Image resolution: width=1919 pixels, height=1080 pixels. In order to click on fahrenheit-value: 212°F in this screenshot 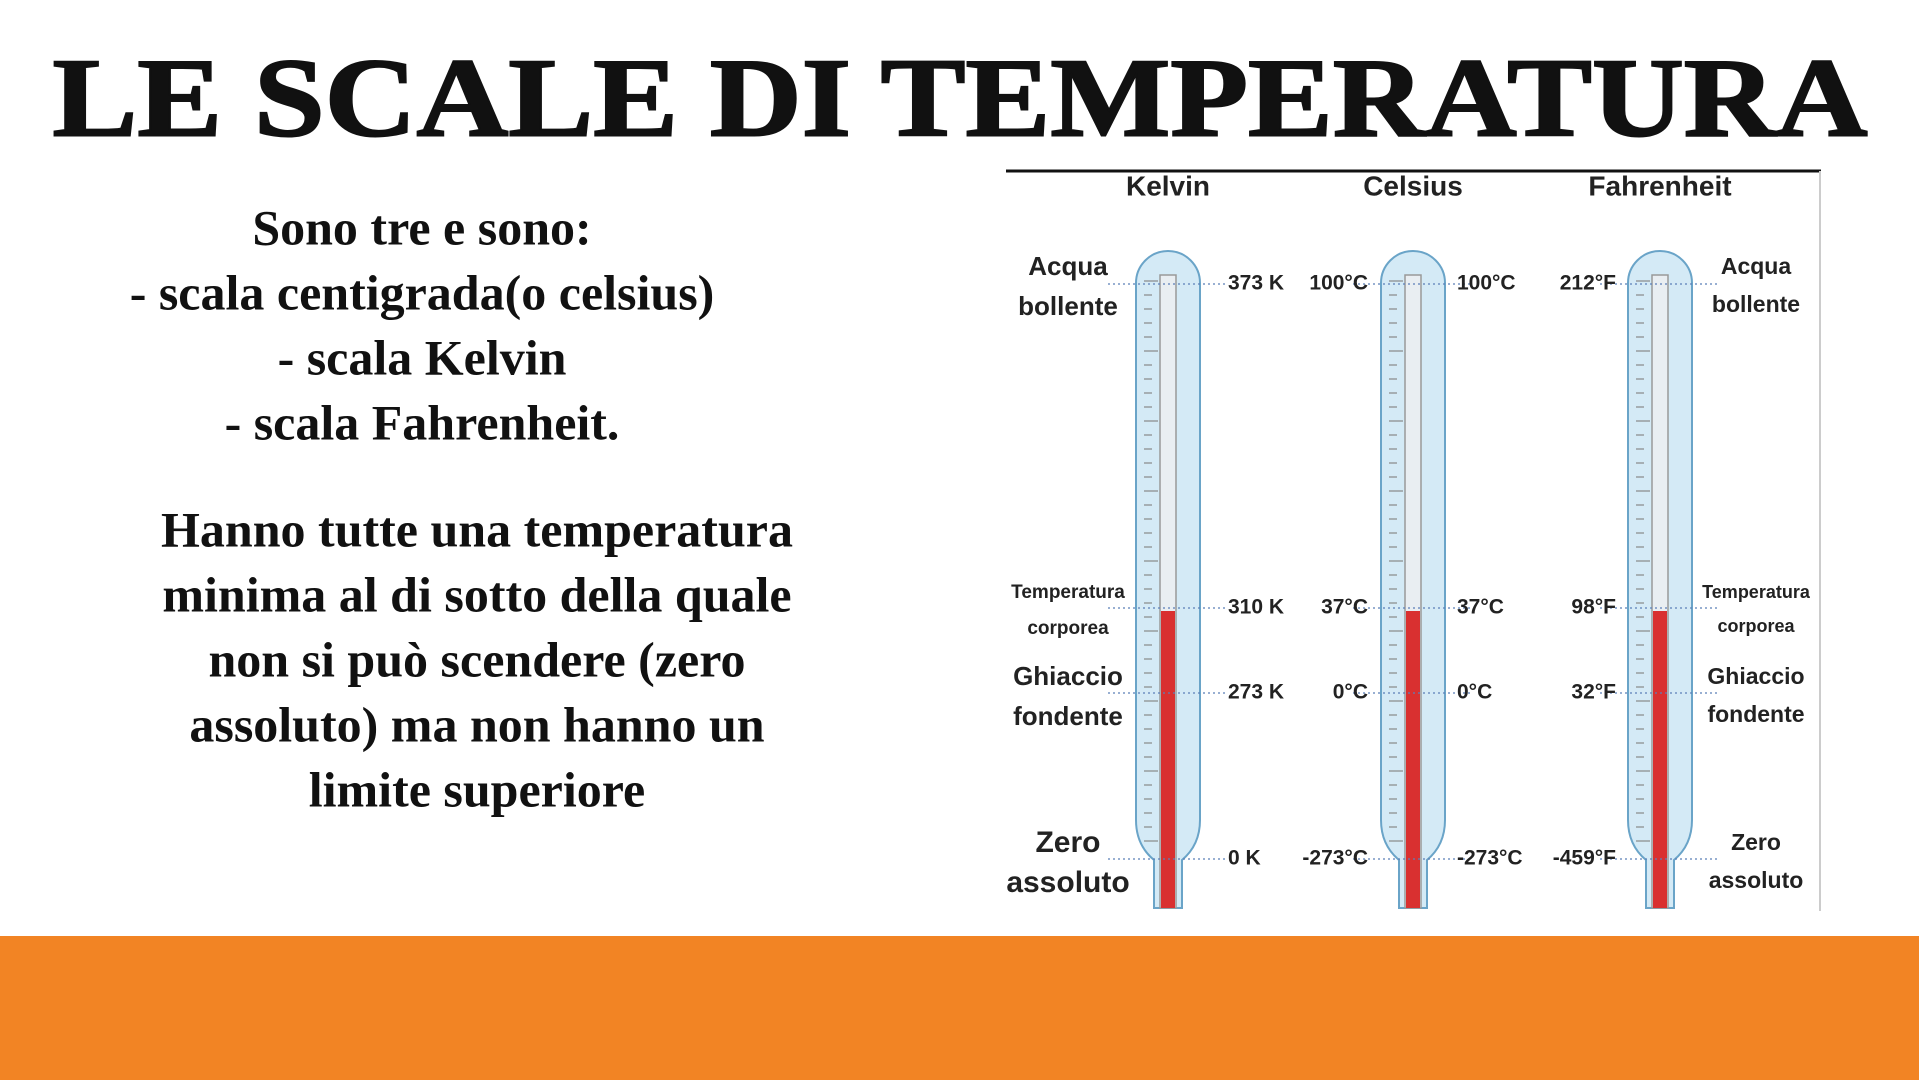, I will do `click(1588, 283)`.